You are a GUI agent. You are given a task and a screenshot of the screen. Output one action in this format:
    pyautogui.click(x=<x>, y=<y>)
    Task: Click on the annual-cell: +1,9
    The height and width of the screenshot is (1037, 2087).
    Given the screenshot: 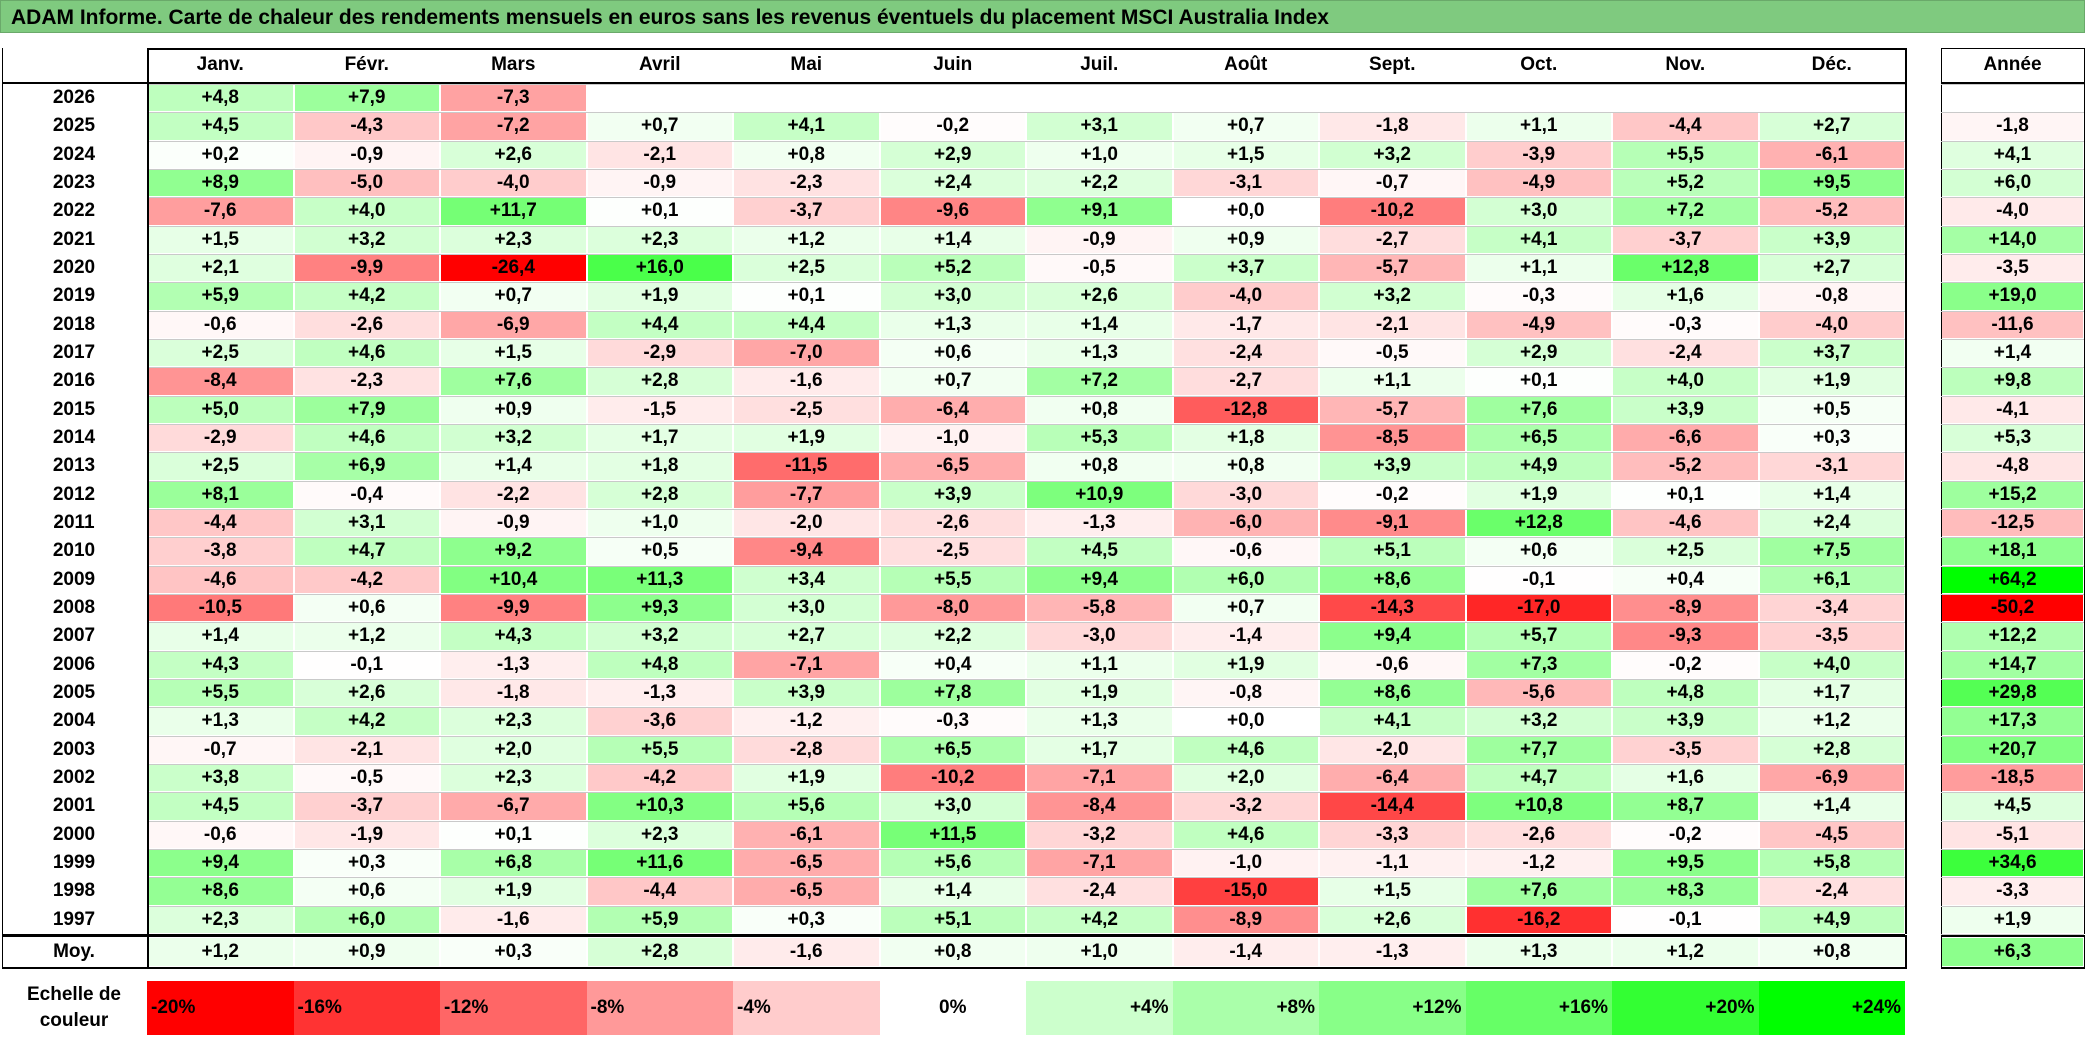 What is the action you would take?
    pyautogui.click(x=2012, y=919)
    